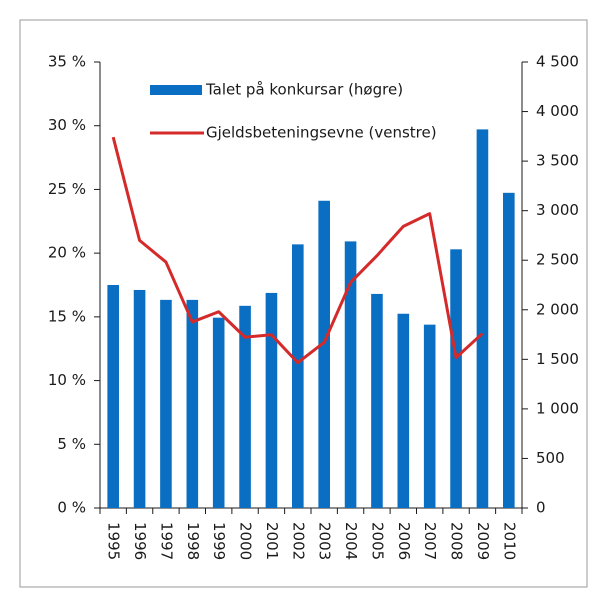 The height and width of the screenshot is (608, 608). What do you see at coordinates (67, 62) in the screenshot?
I see `y-tick-label: 35 %` at bounding box center [67, 62].